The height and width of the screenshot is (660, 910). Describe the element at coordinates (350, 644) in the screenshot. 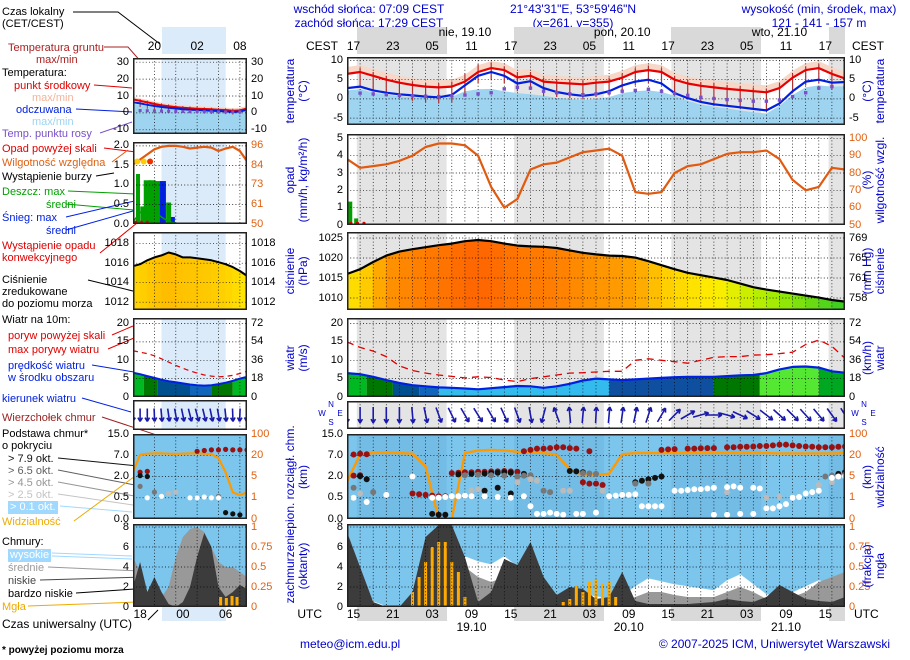

I see `contact-email-link: meteo@icm.edu.pl` at that location.